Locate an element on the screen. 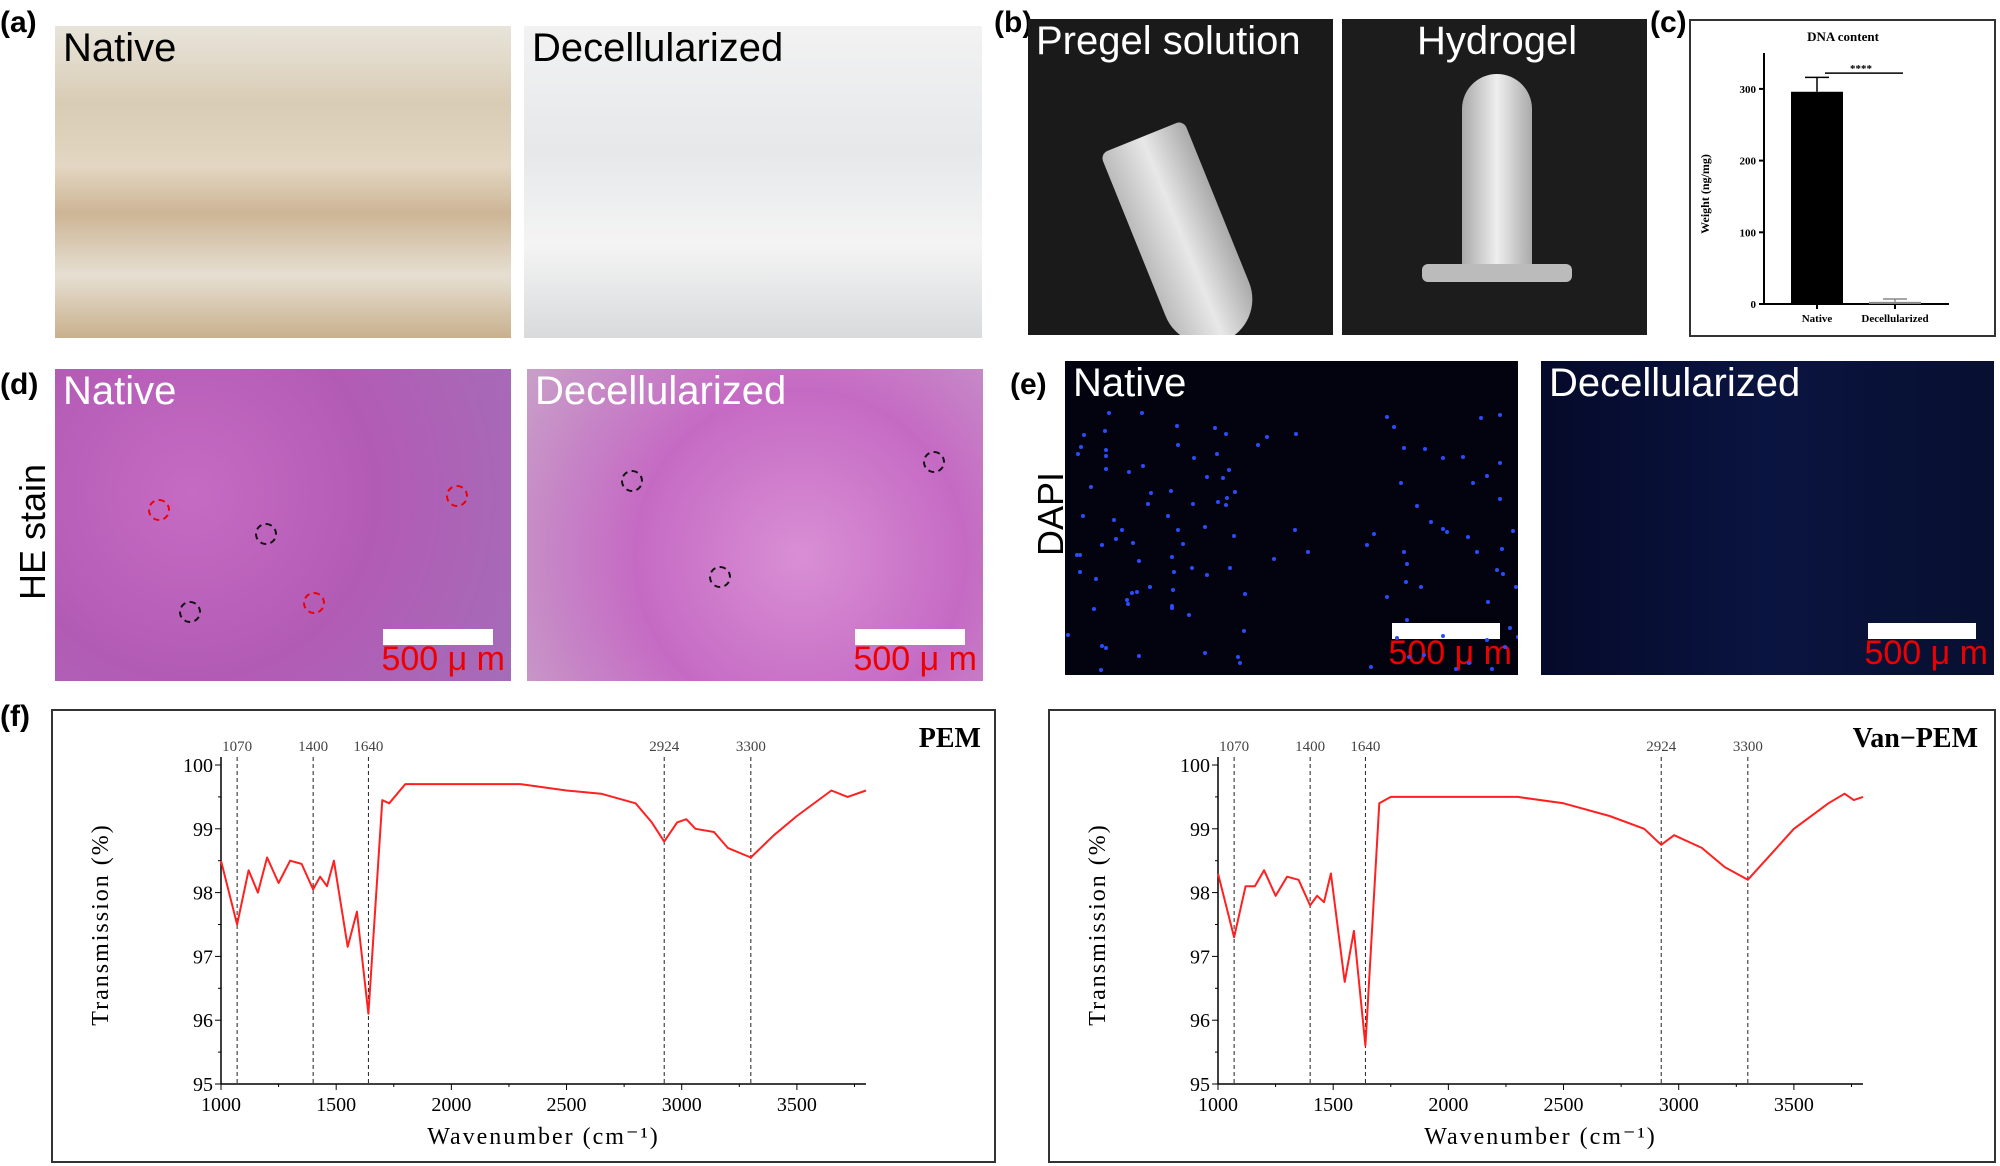 Image resolution: width=2000 pixels, height=1166 pixels. pregel-solution-photo: Pregel solution is located at coordinates (1180, 177).